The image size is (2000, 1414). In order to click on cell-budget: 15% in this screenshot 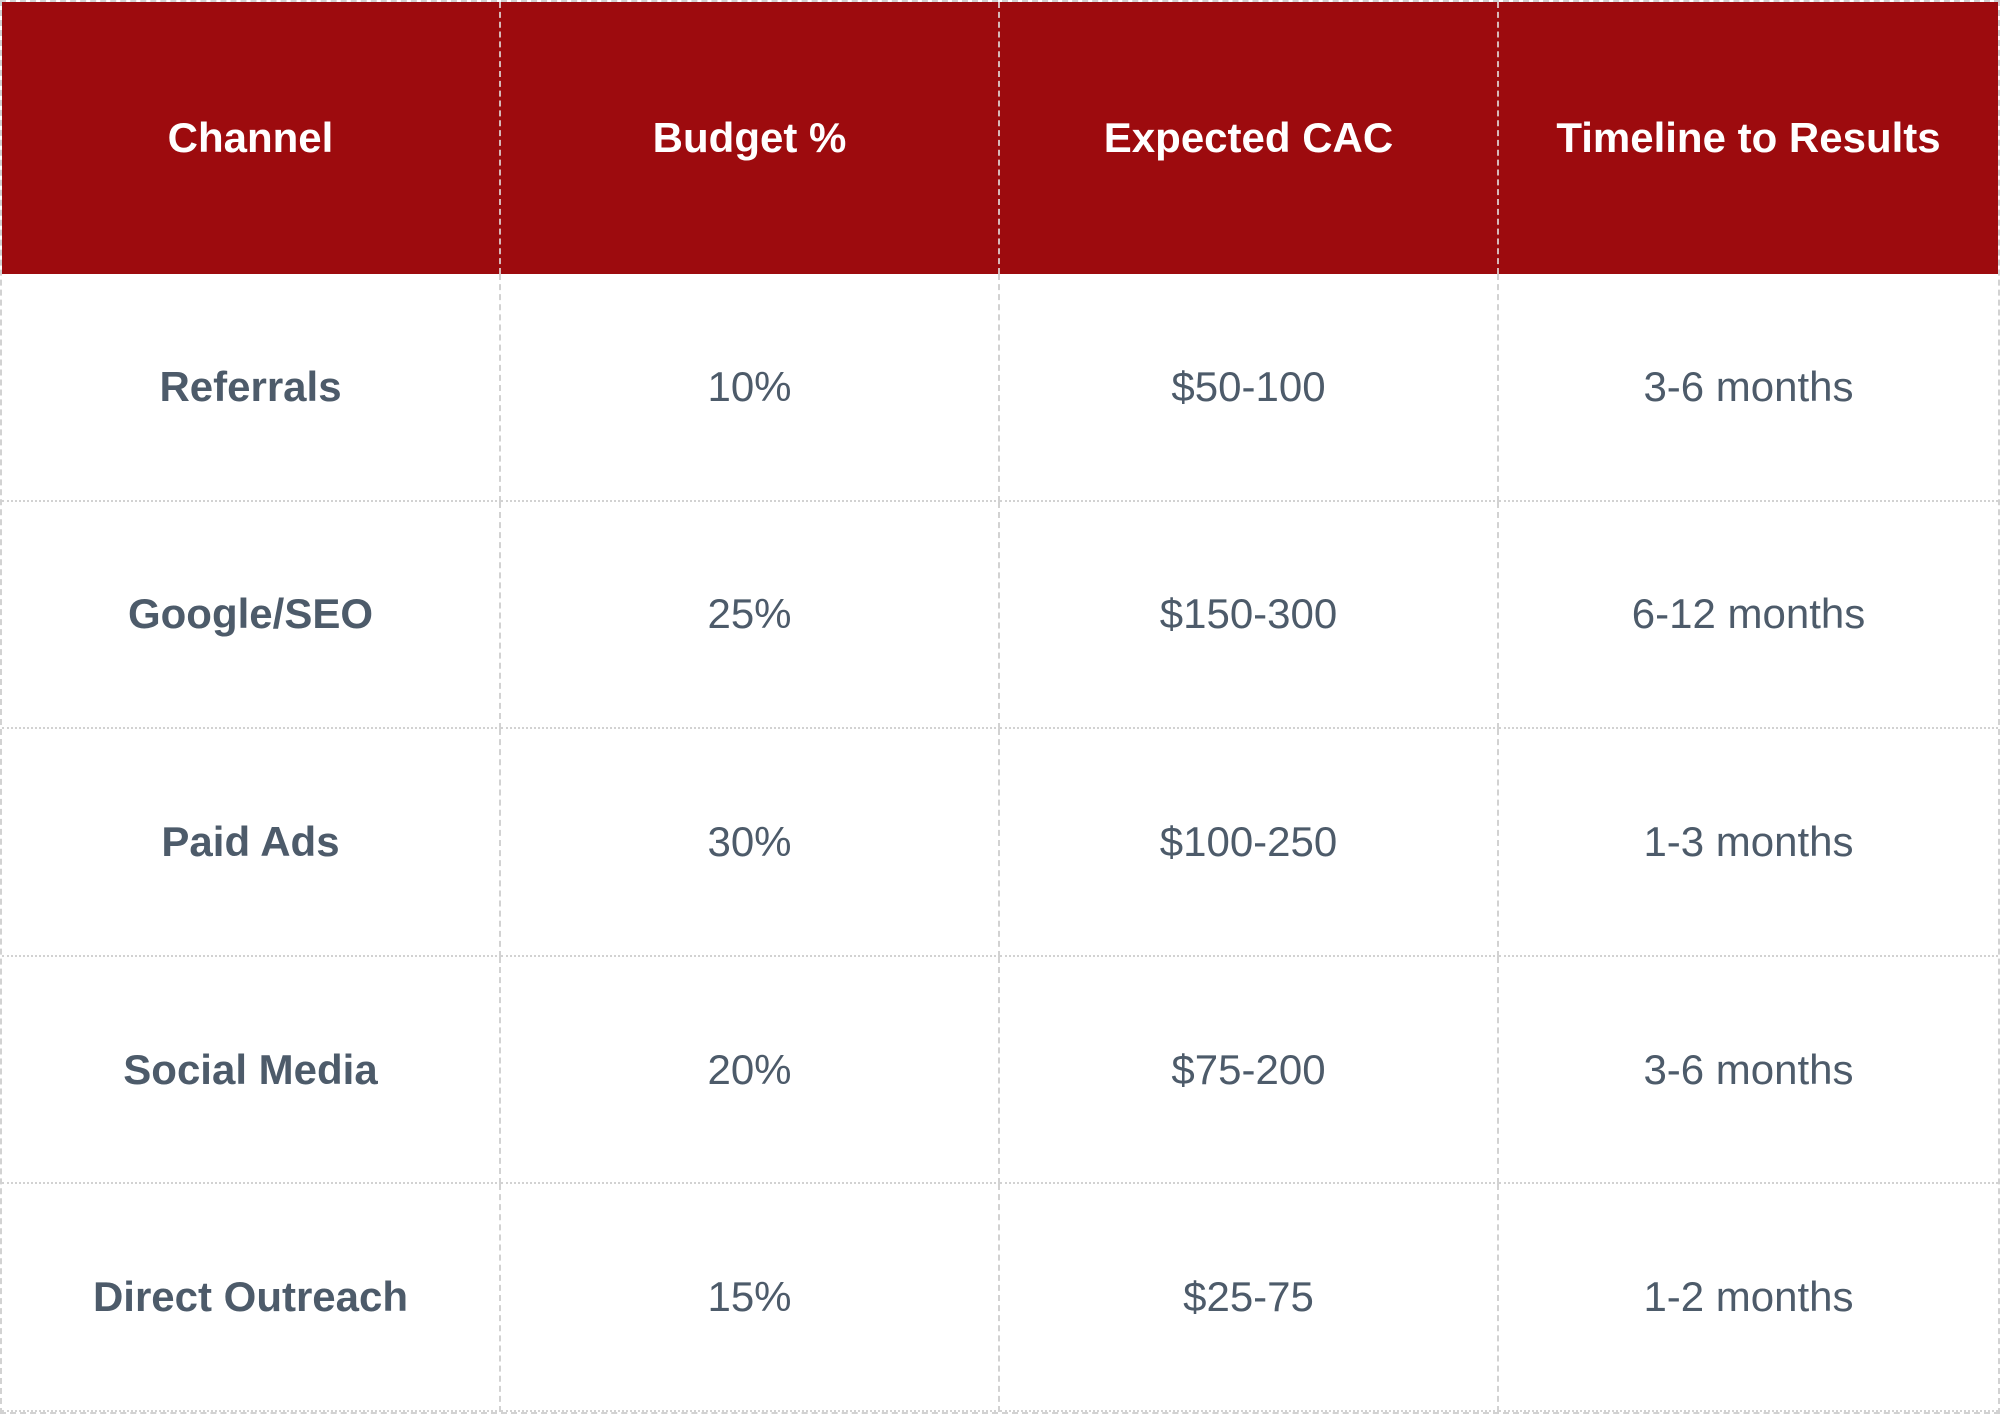, I will do `click(750, 1298)`.